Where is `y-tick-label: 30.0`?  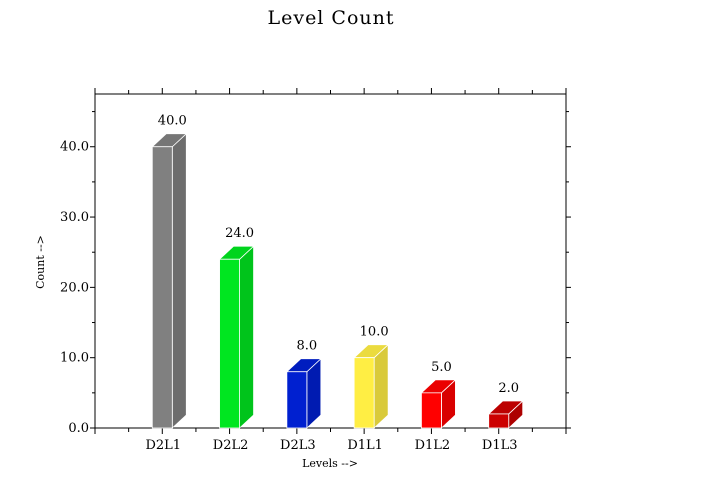
y-tick-label: 30.0 is located at coordinates (74, 217).